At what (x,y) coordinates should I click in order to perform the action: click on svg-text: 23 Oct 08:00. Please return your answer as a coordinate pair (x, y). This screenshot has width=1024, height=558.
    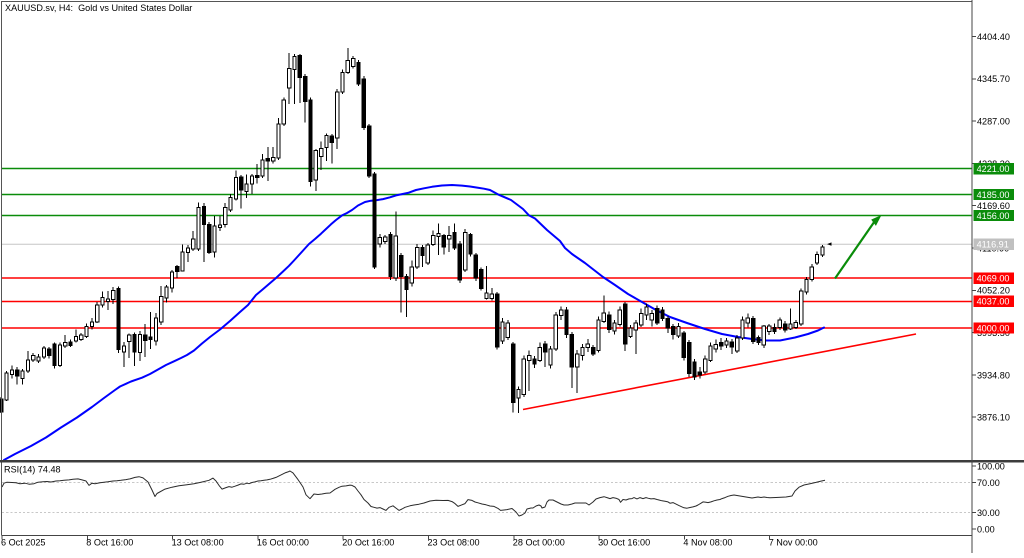
    Looking at the image, I should click on (454, 543).